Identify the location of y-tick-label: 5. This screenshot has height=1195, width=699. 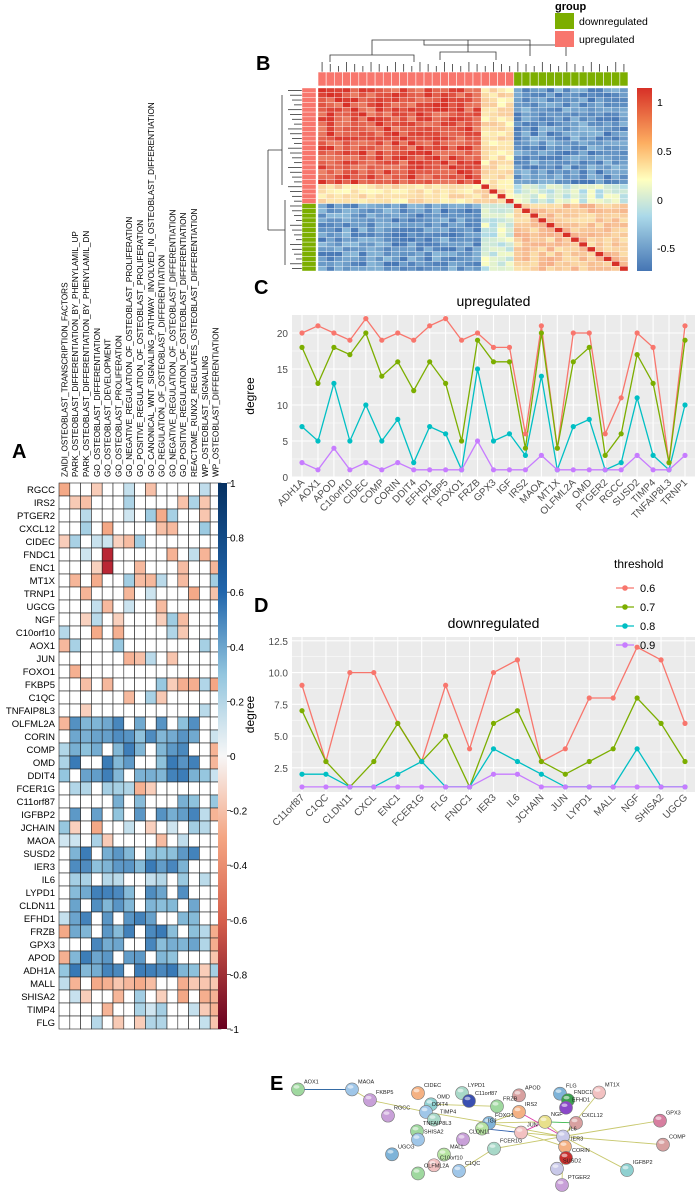
(285, 442).